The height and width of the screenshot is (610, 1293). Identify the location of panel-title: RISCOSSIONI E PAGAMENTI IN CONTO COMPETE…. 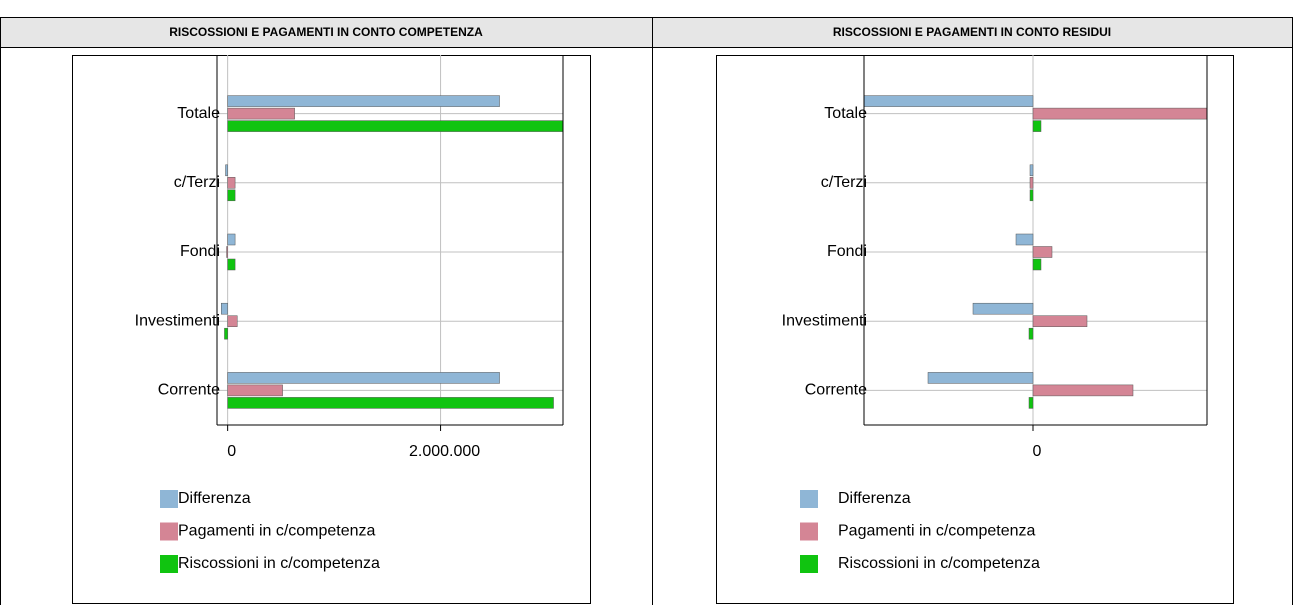
(326, 32).